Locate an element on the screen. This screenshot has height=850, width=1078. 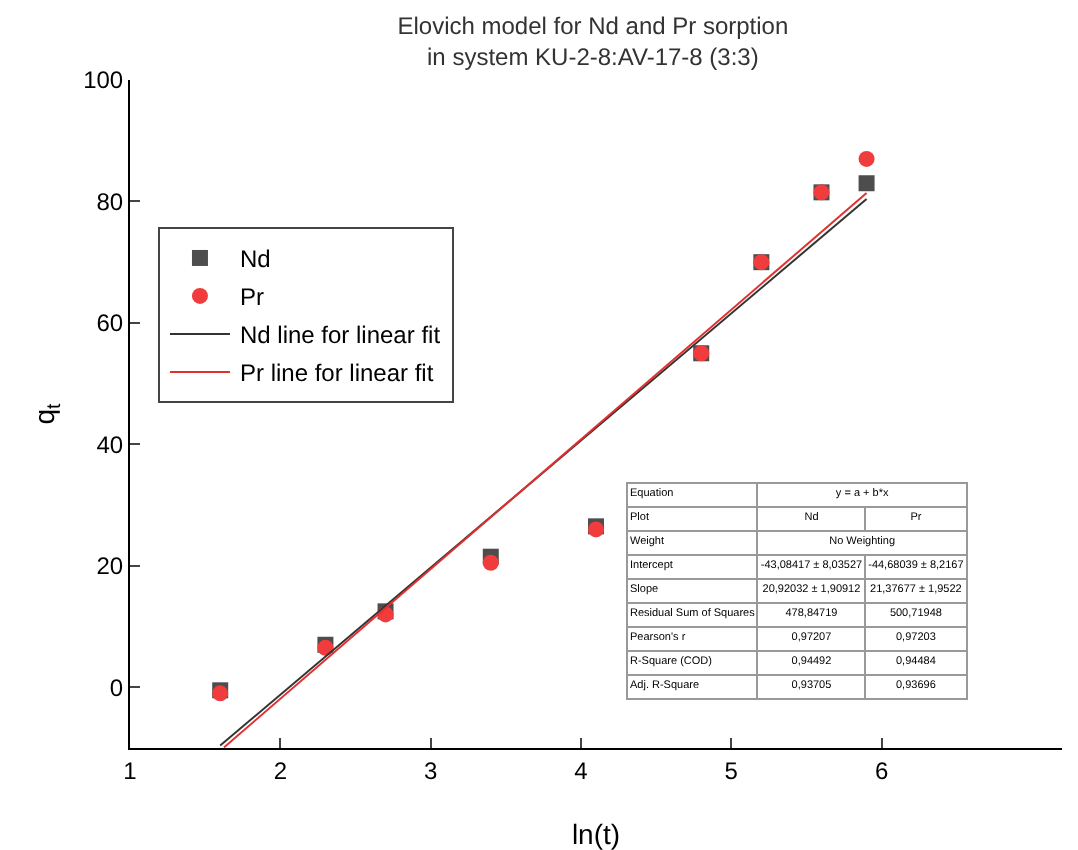
x-tick-label: 2 is located at coordinates (280, 770).